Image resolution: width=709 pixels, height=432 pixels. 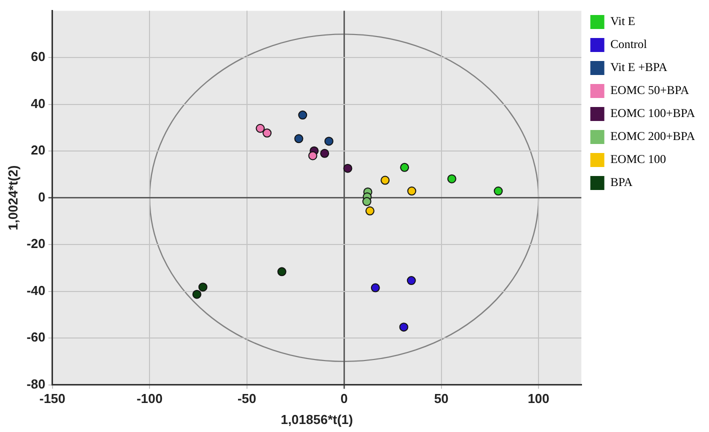 What do you see at coordinates (12, 197) in the screenshot?
I see `y-axis-title: 1,0024*t(2)` at bounding box center [12, 197].